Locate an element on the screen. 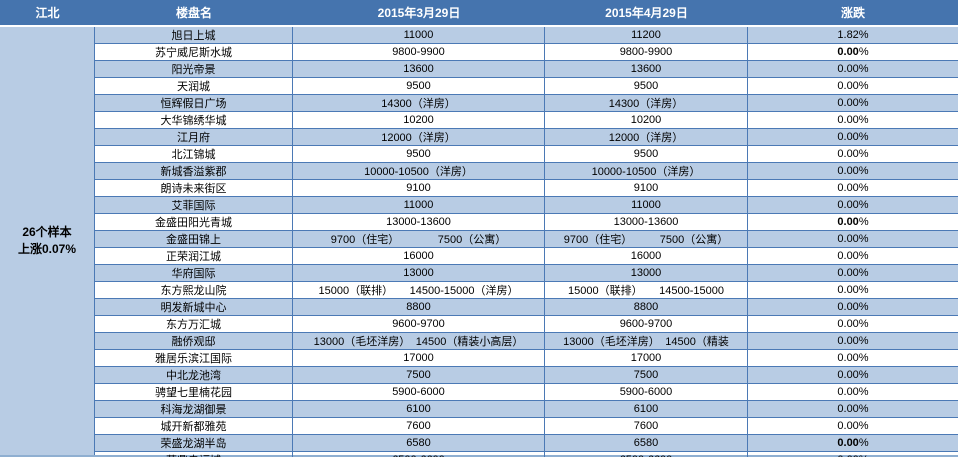 The image size is (958, 457). price-march-cell: 6580 is located at coordinates (419, 443).